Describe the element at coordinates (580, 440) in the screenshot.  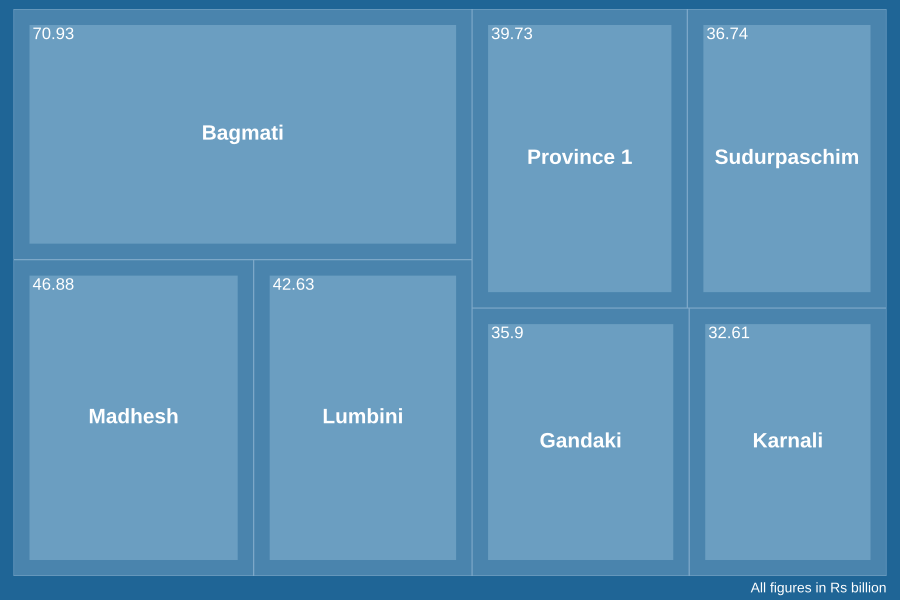
I see `category-label: Gandaki` at that location.